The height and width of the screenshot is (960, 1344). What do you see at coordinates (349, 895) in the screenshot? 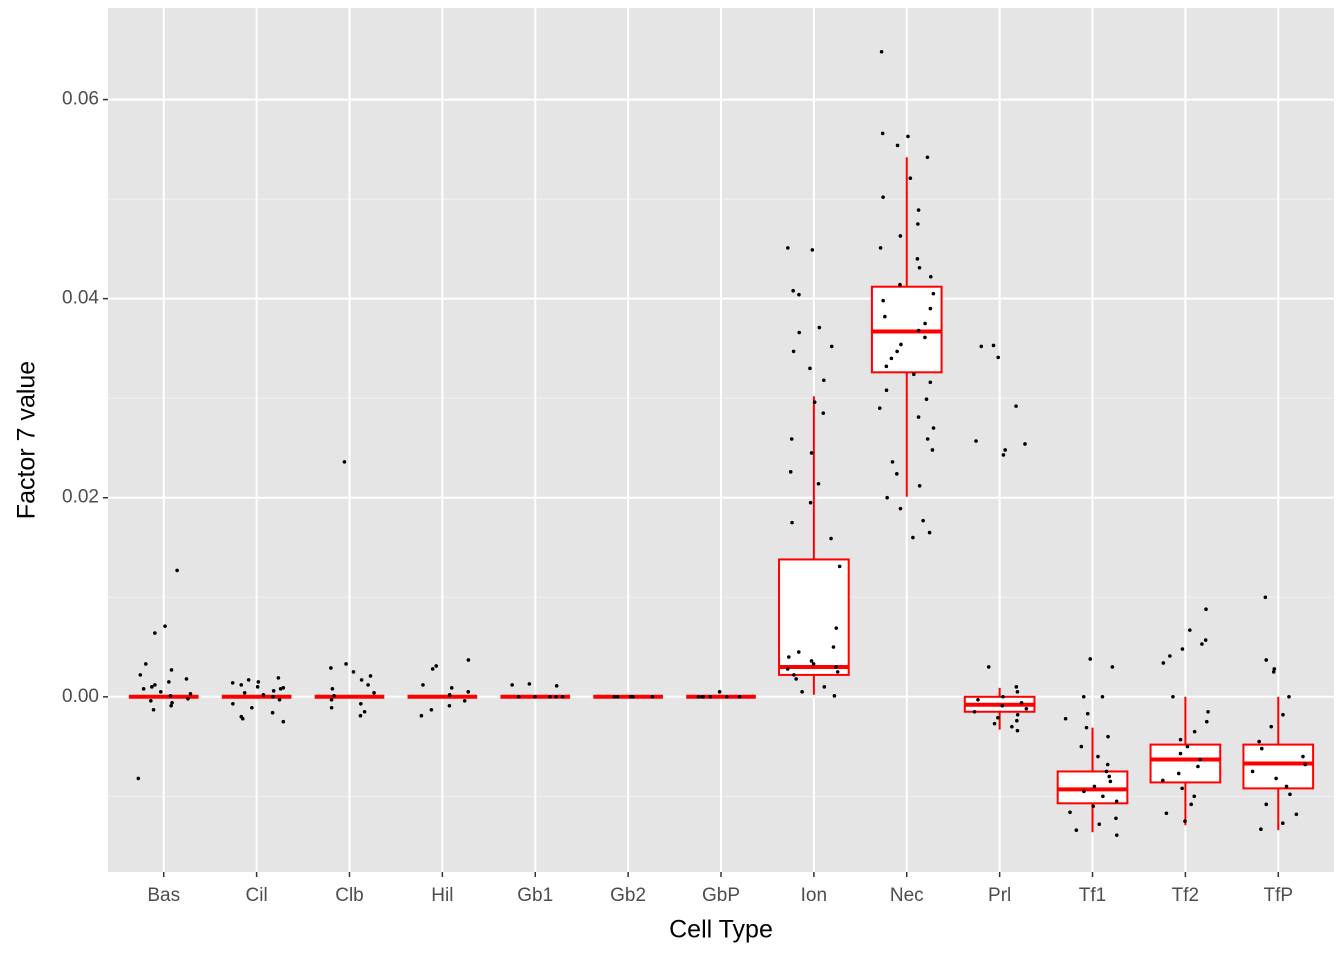
I see `x-tick-label: Clb` at bounding box center [349, 895].